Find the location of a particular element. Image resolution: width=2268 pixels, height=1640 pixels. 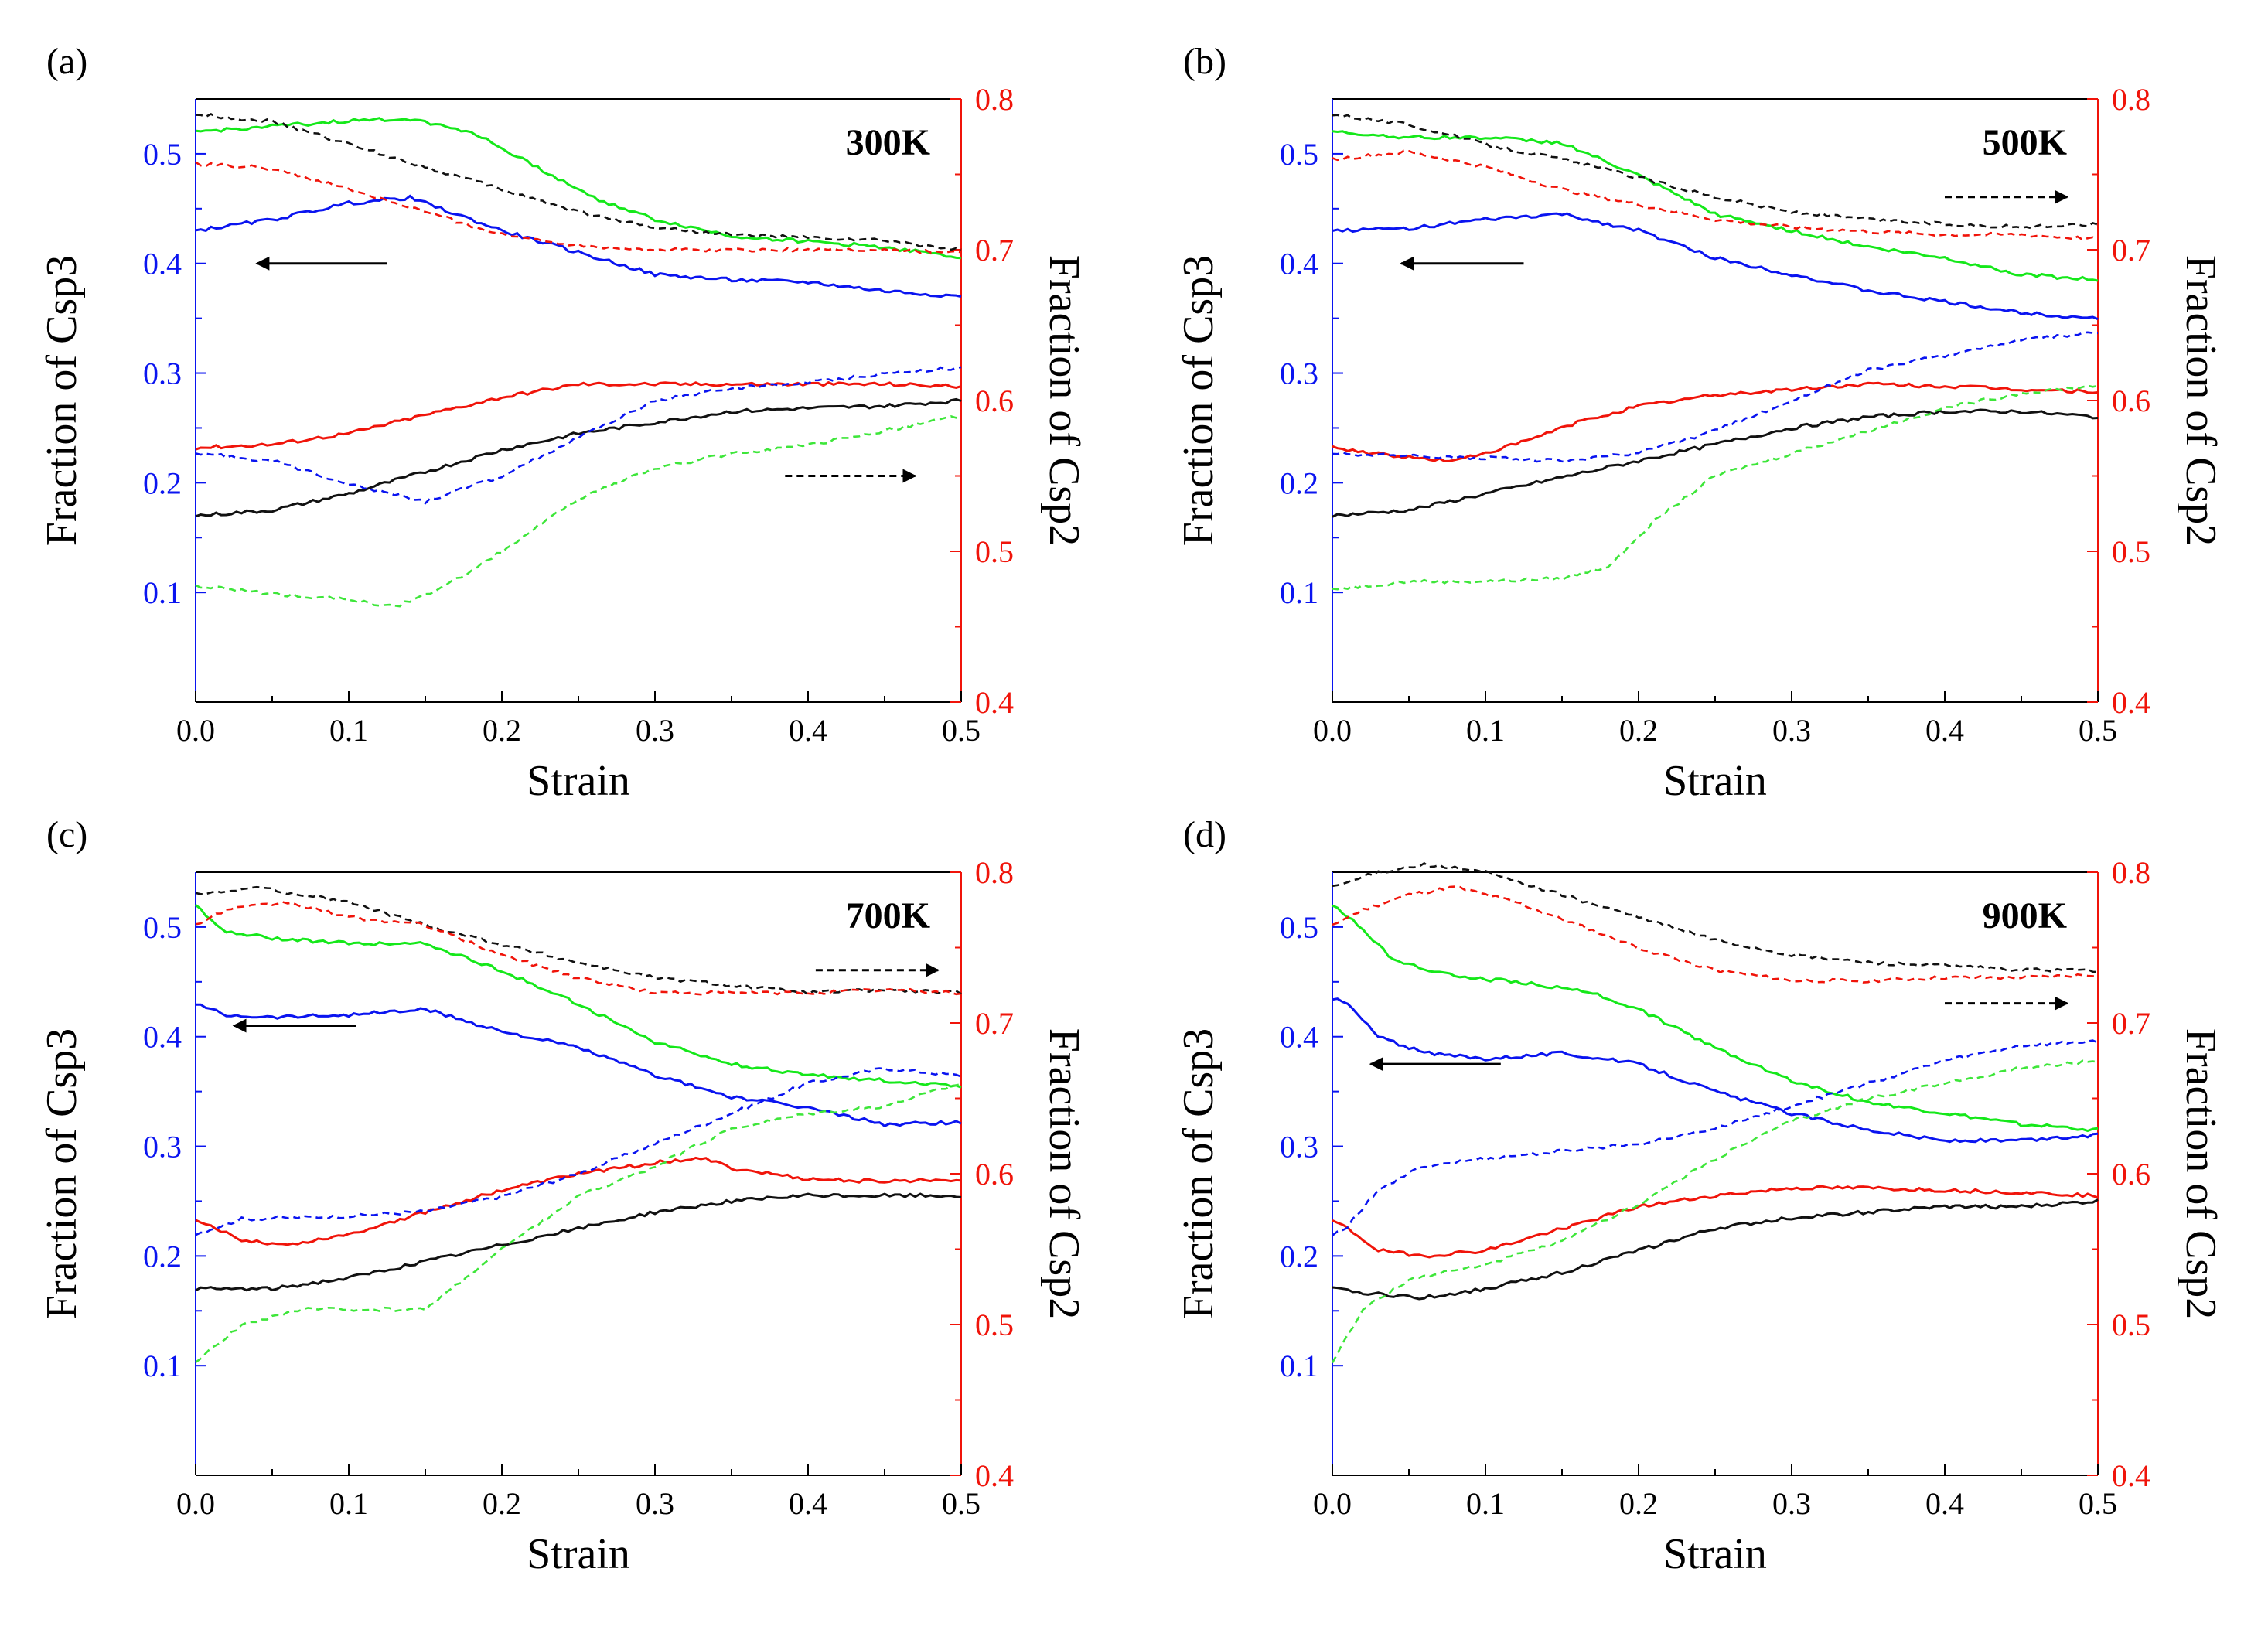

panel-label: (c) is located at coordinates (66, 834).